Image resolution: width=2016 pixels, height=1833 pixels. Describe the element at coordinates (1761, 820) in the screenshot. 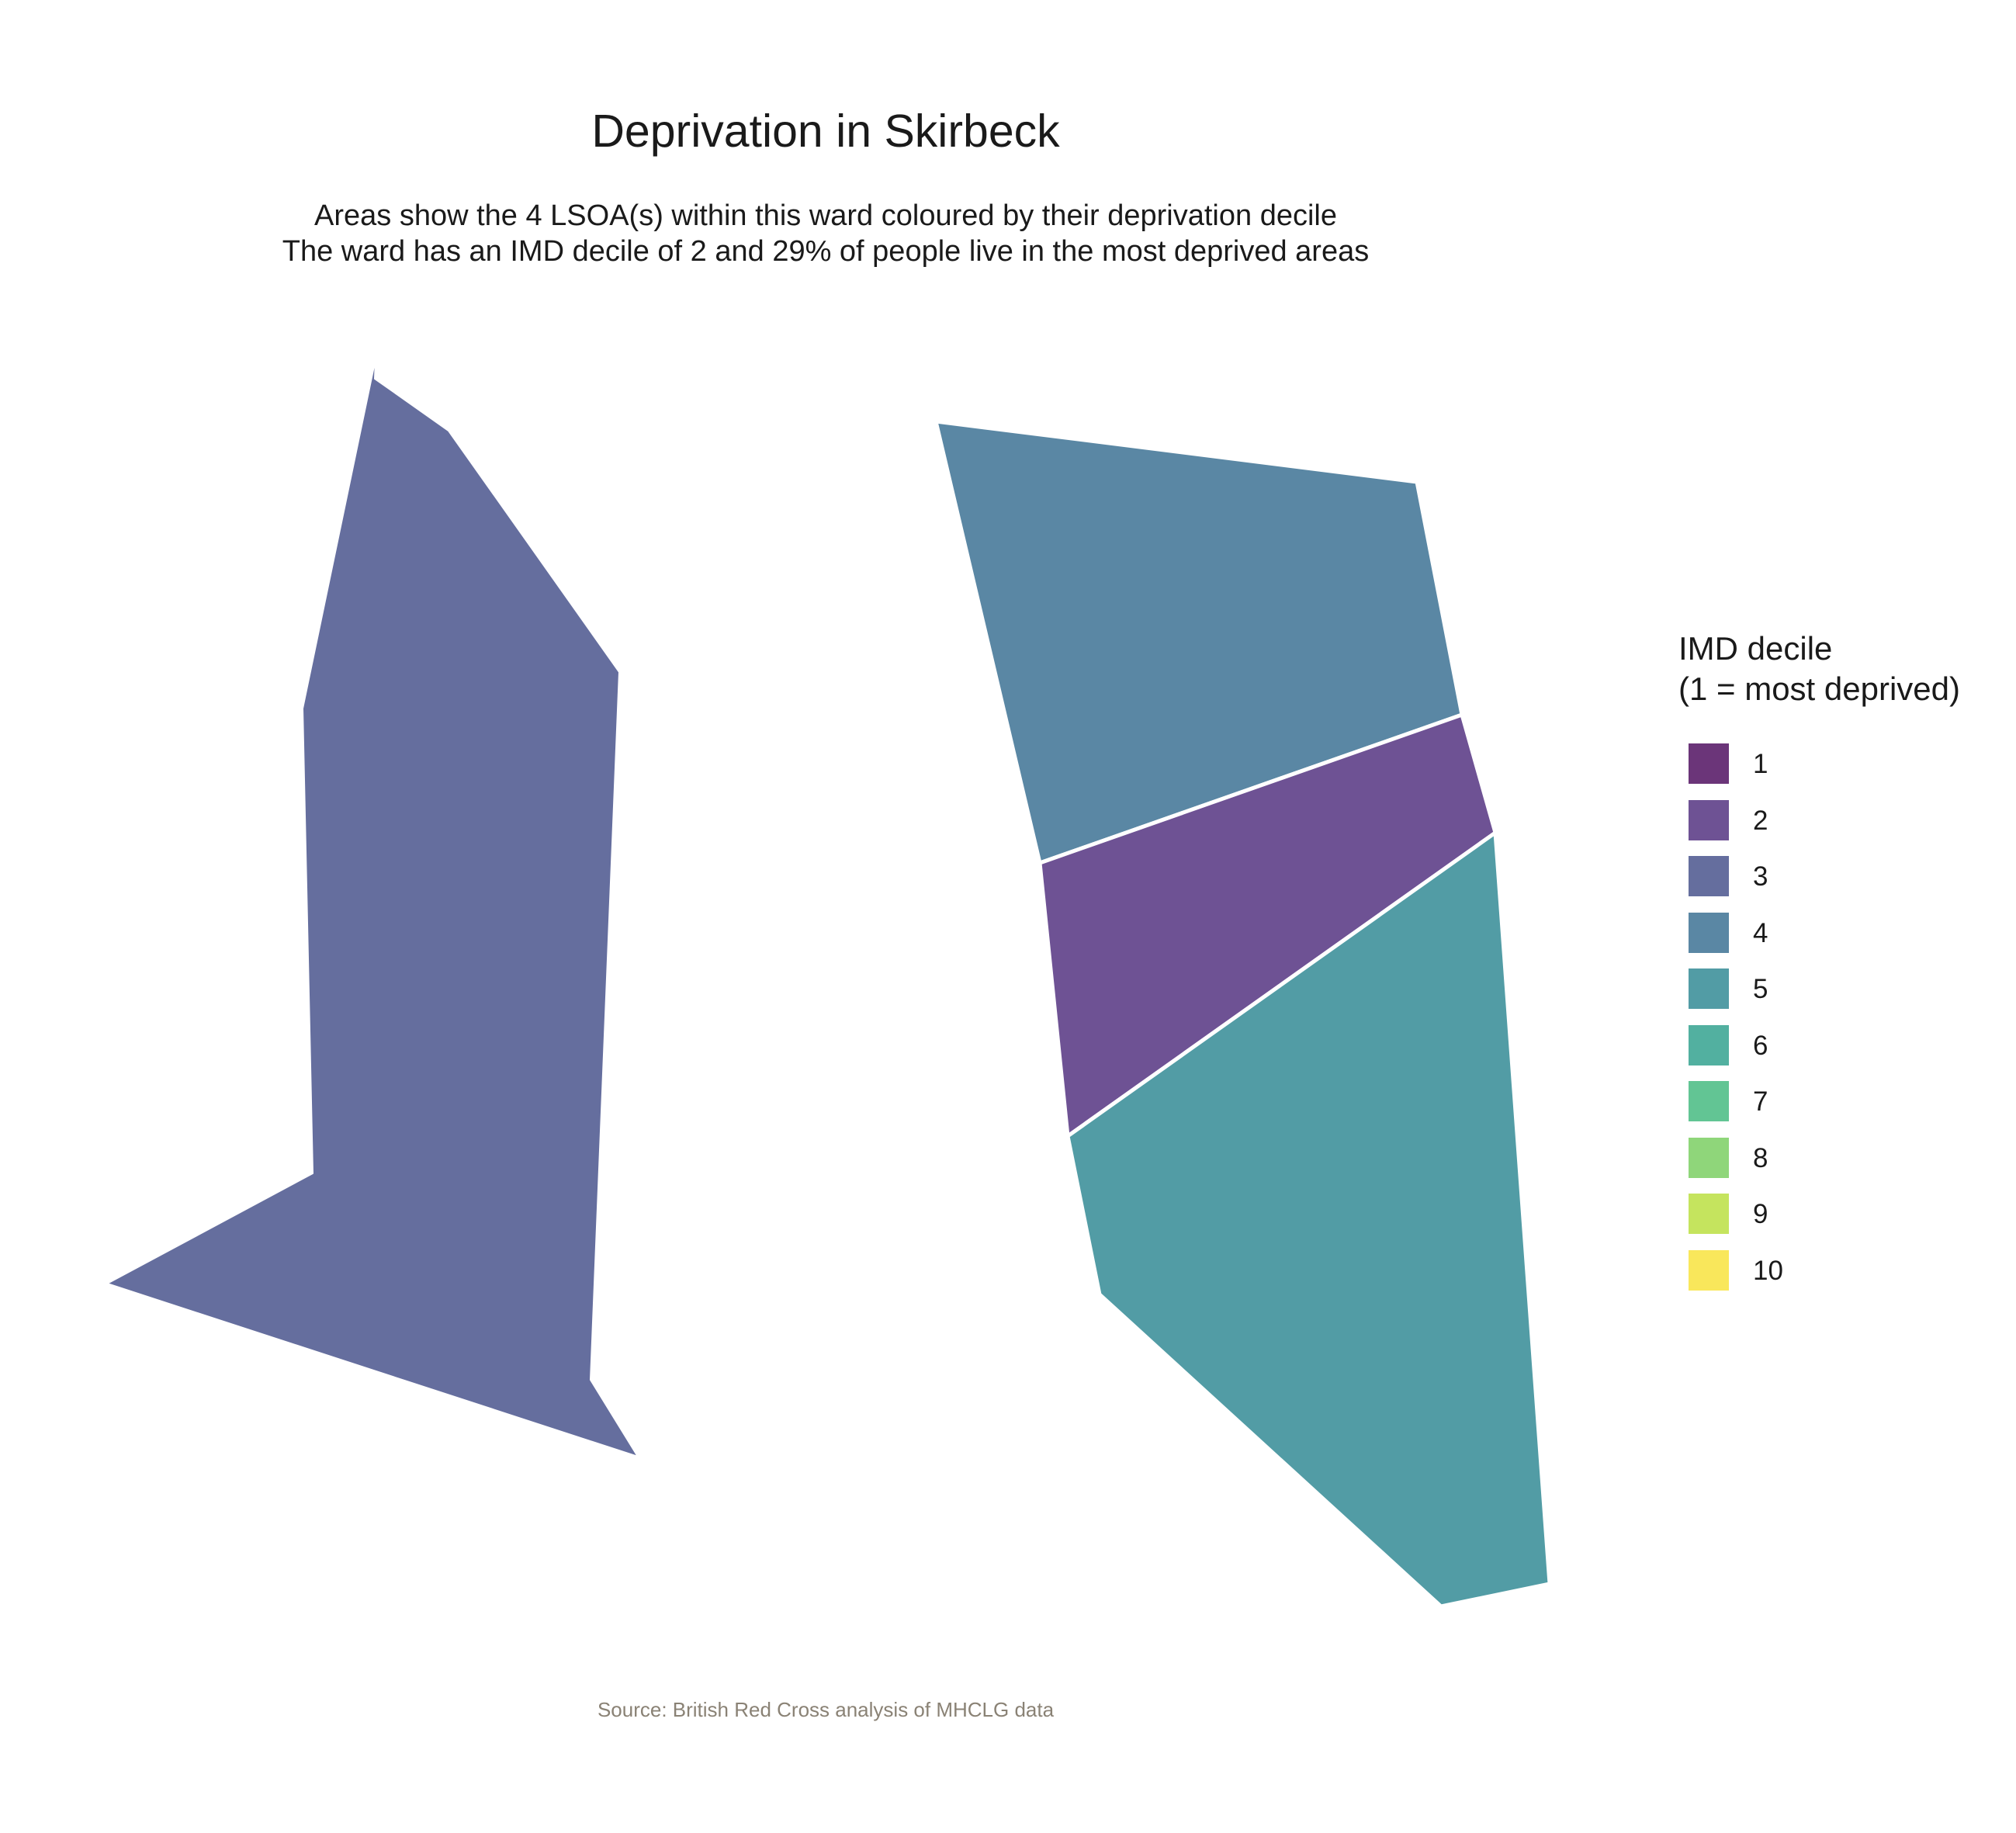

I see `legend-label: 2` at that location.